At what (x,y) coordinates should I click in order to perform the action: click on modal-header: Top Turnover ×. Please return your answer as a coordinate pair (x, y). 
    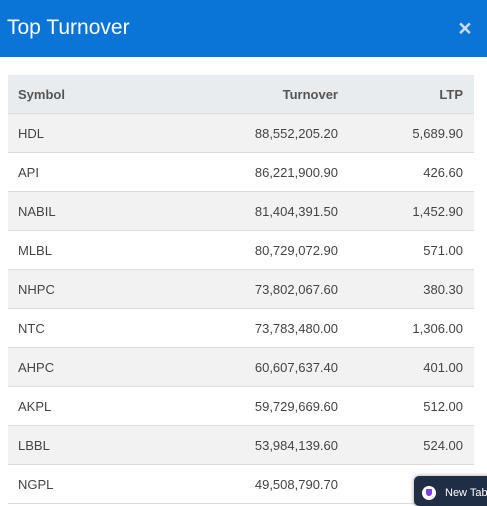
    Looking at the image, I should click on (243, 28).